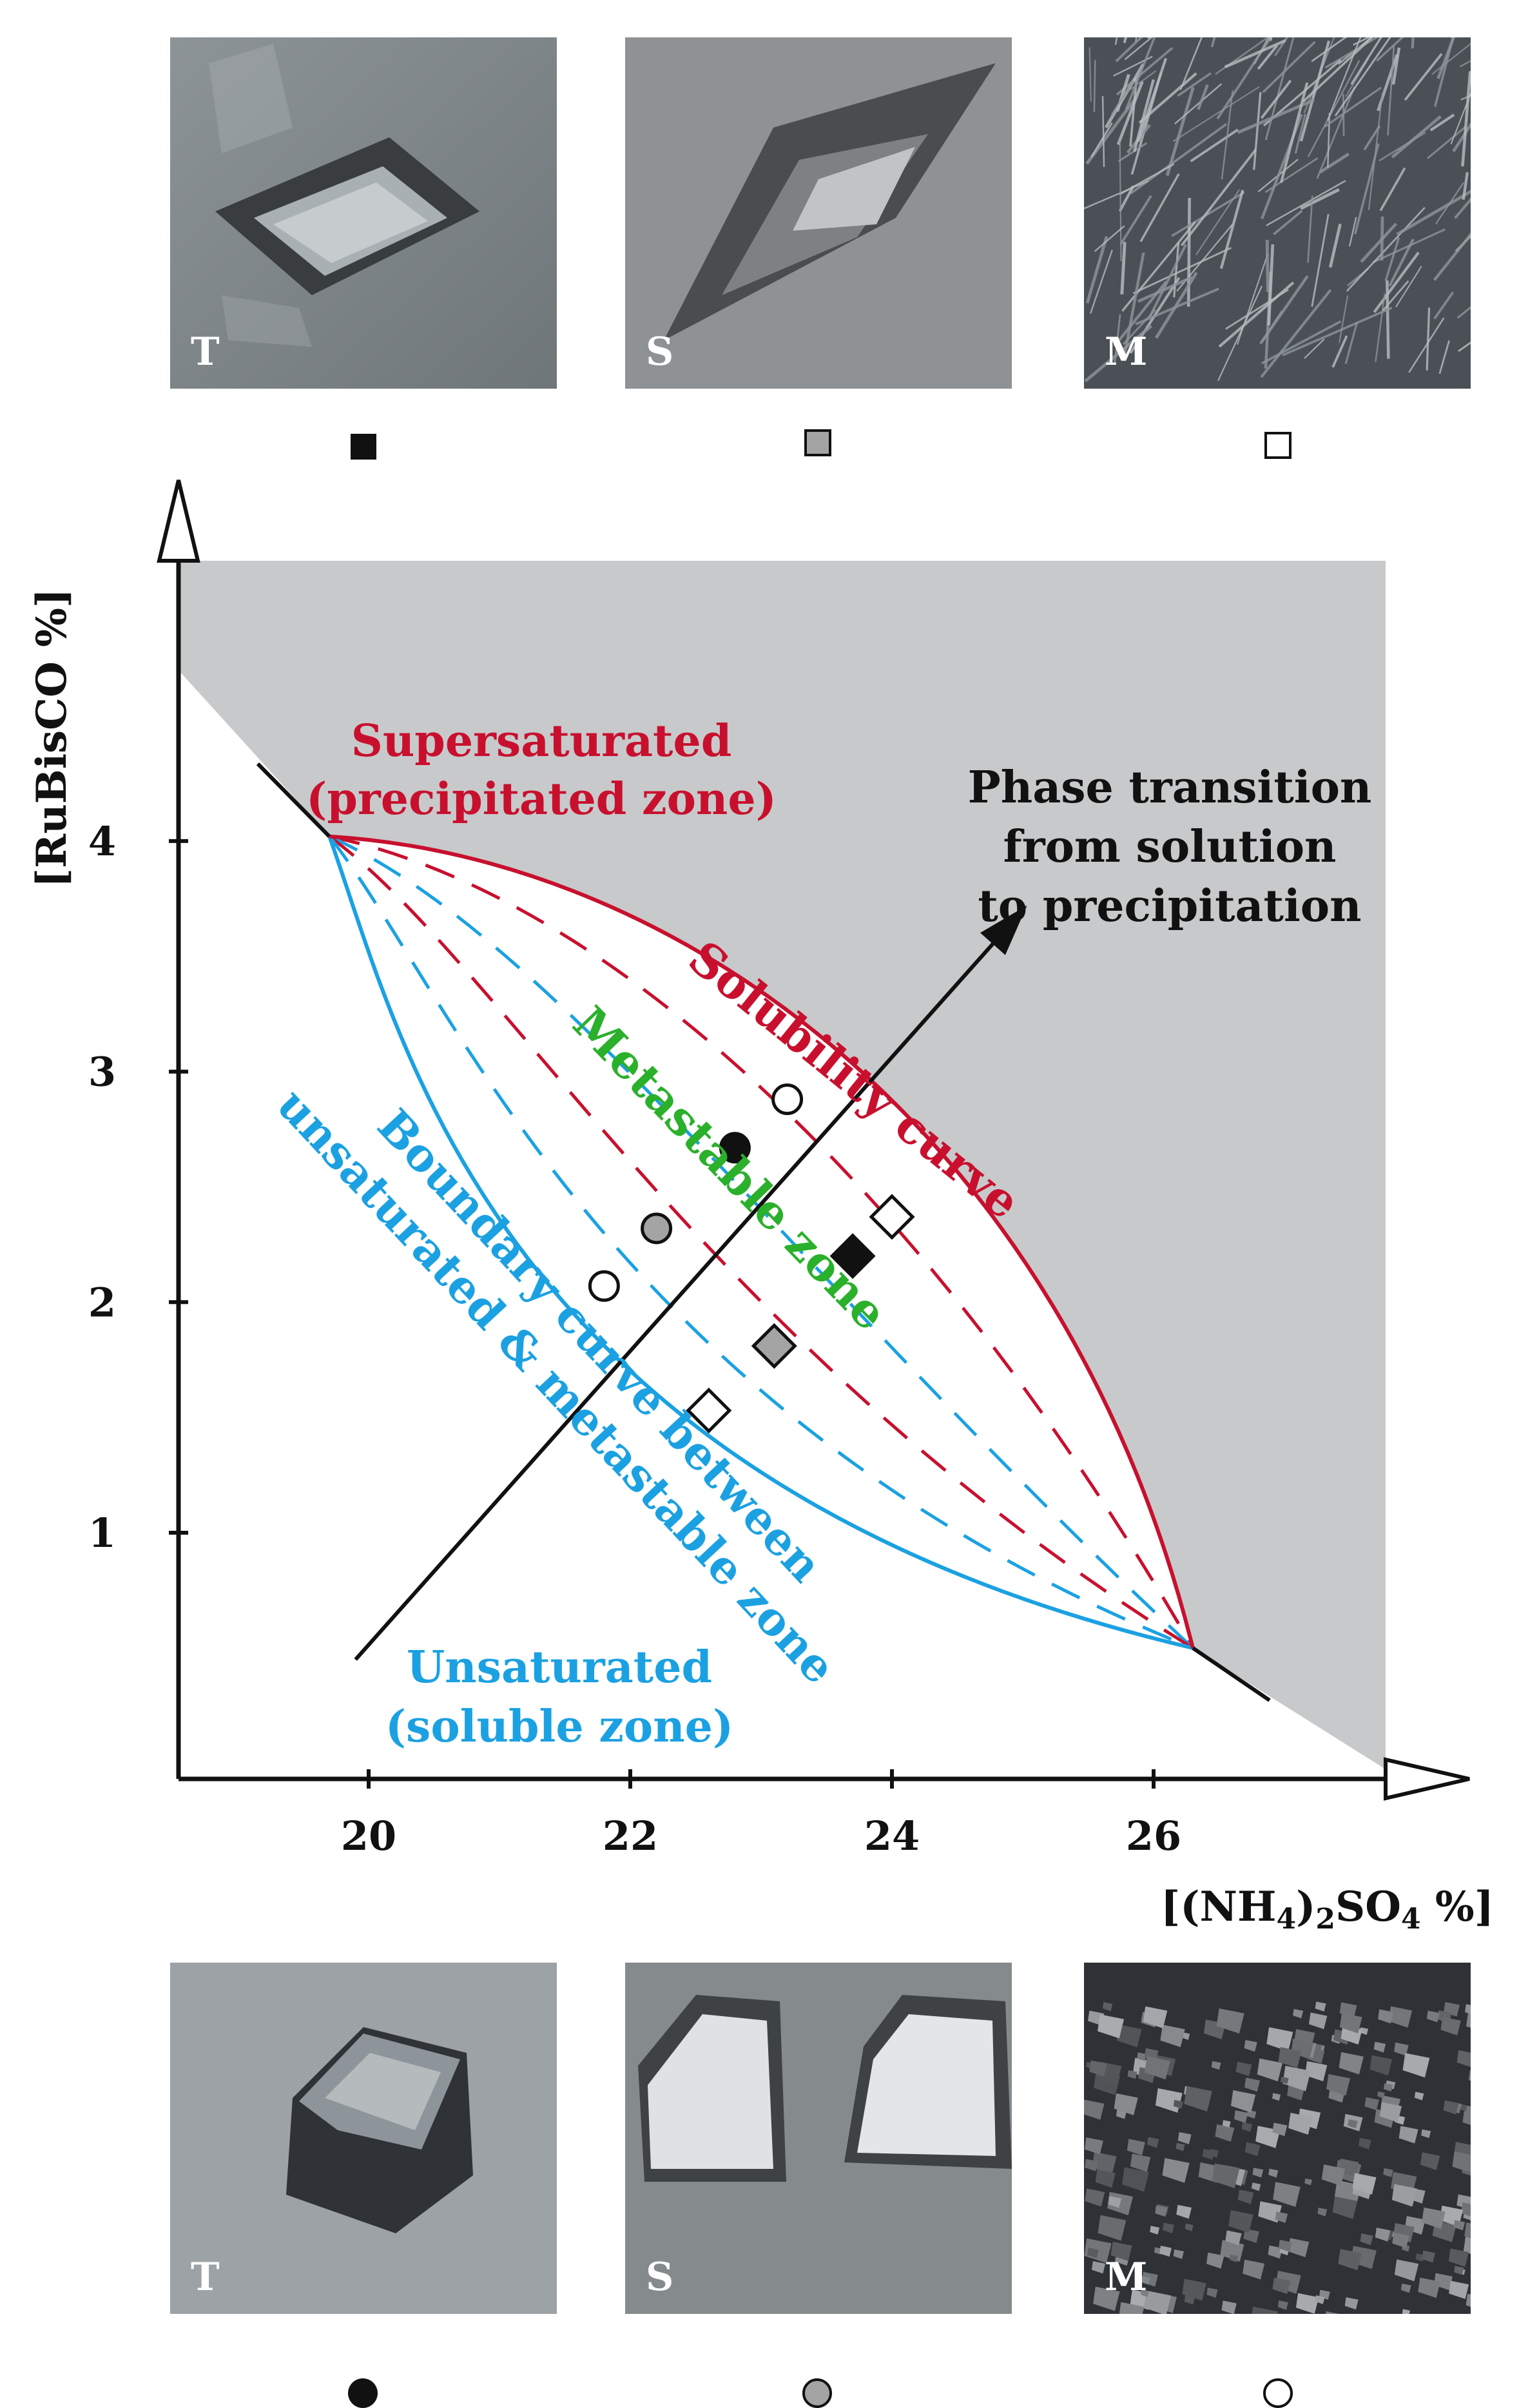  I want to click on crystal-photo-bottom-t: T, so click(363, 2138).